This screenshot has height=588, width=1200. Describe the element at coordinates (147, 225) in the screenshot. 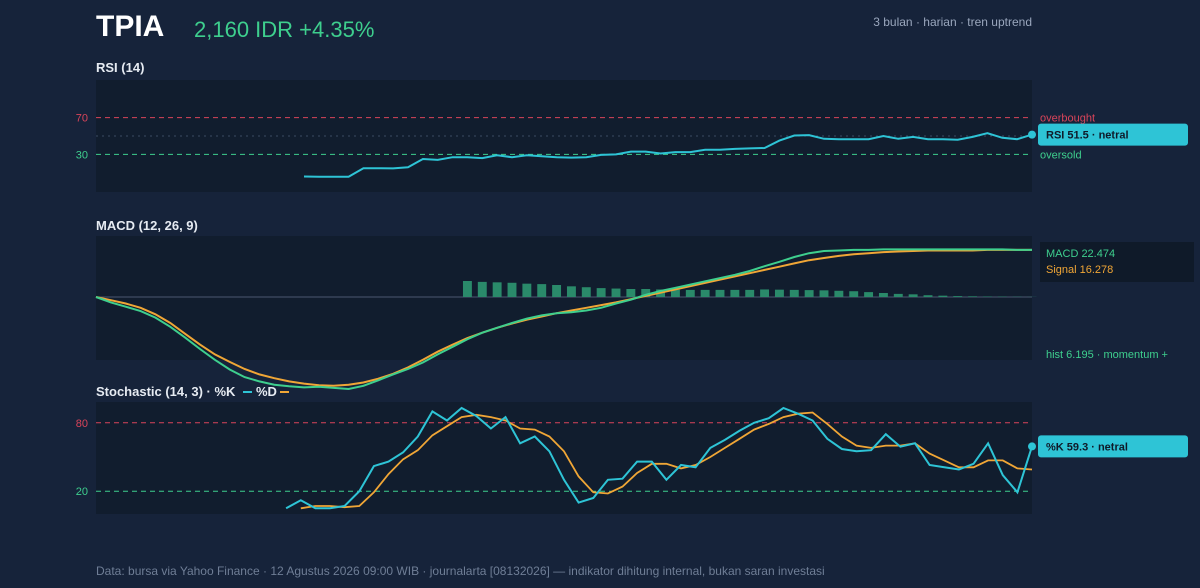

I see `macd-title: MACD (12, 26, 9)` at that location.